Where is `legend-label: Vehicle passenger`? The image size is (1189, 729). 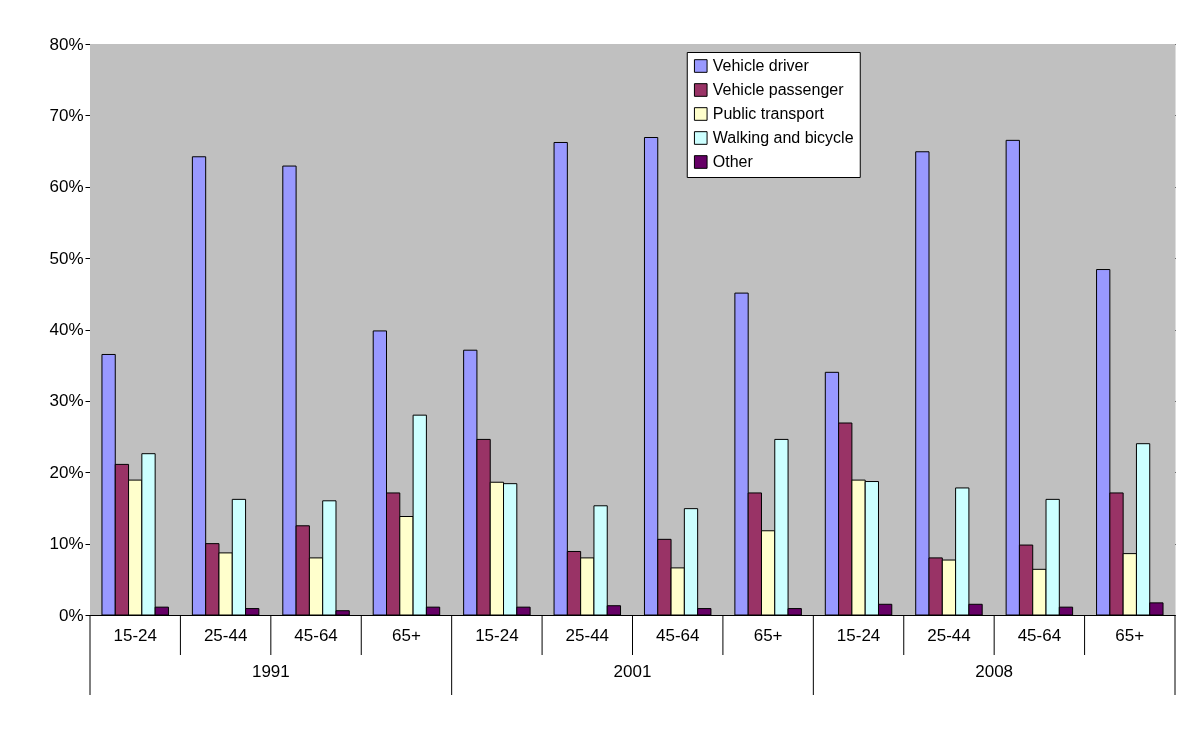
legend-label: Vehicle passenger is located at coordinates (778, 89).